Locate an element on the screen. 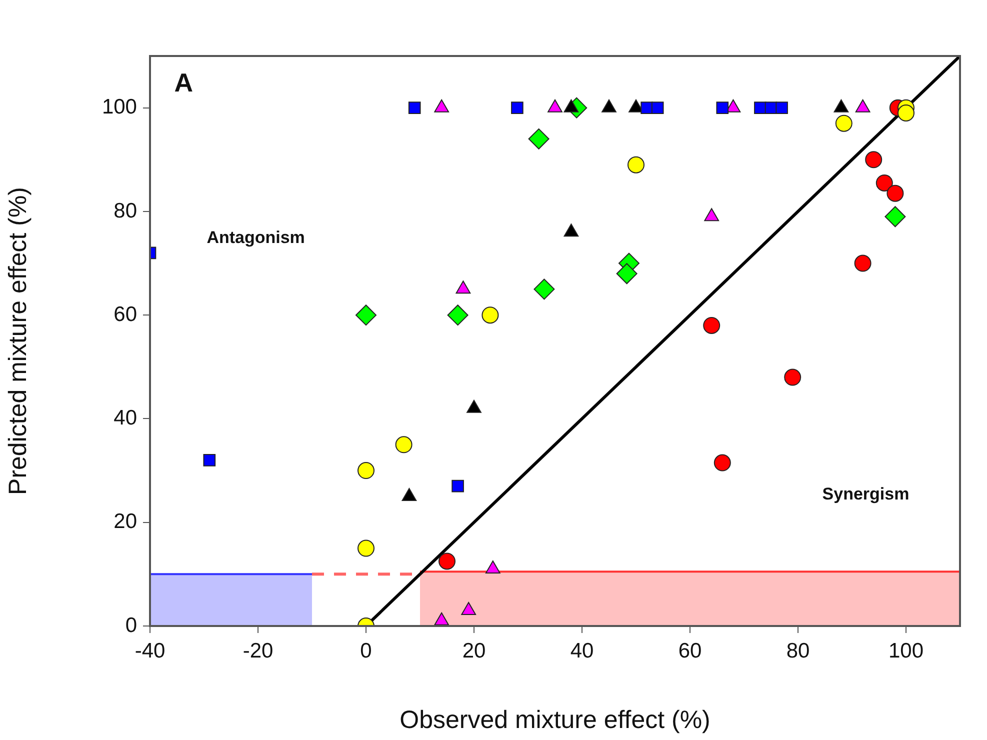  x-tick-label: -20 is located at coordinates (258, 650).